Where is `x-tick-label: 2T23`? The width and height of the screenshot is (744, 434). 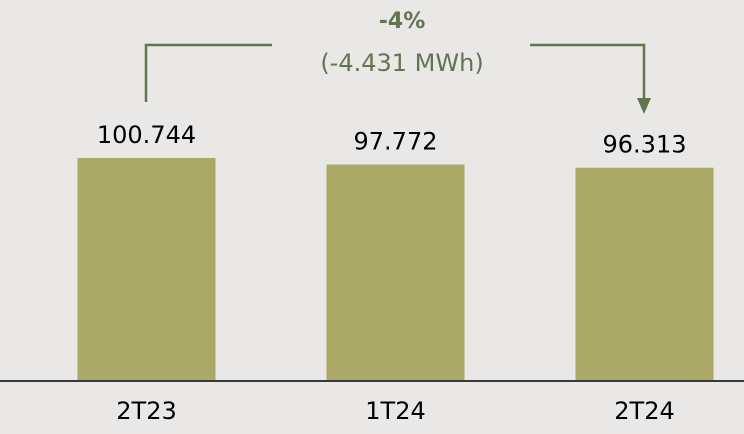 x-tick-label: 2T23 is located at coordinates (146, 411).